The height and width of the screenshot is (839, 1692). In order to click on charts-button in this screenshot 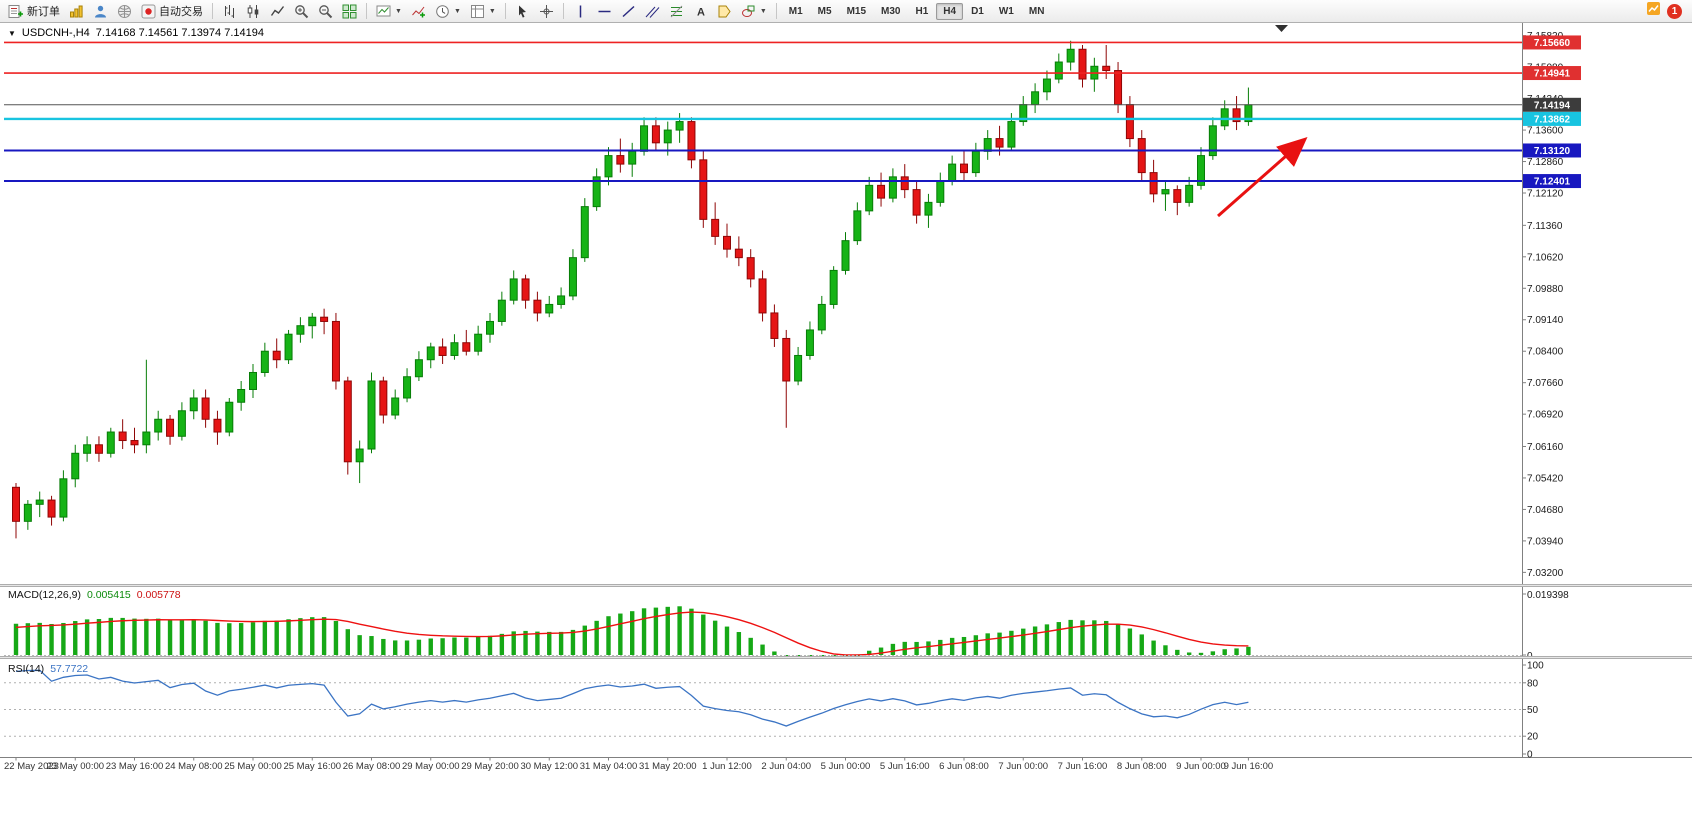, I will do `click(76, 11)`.